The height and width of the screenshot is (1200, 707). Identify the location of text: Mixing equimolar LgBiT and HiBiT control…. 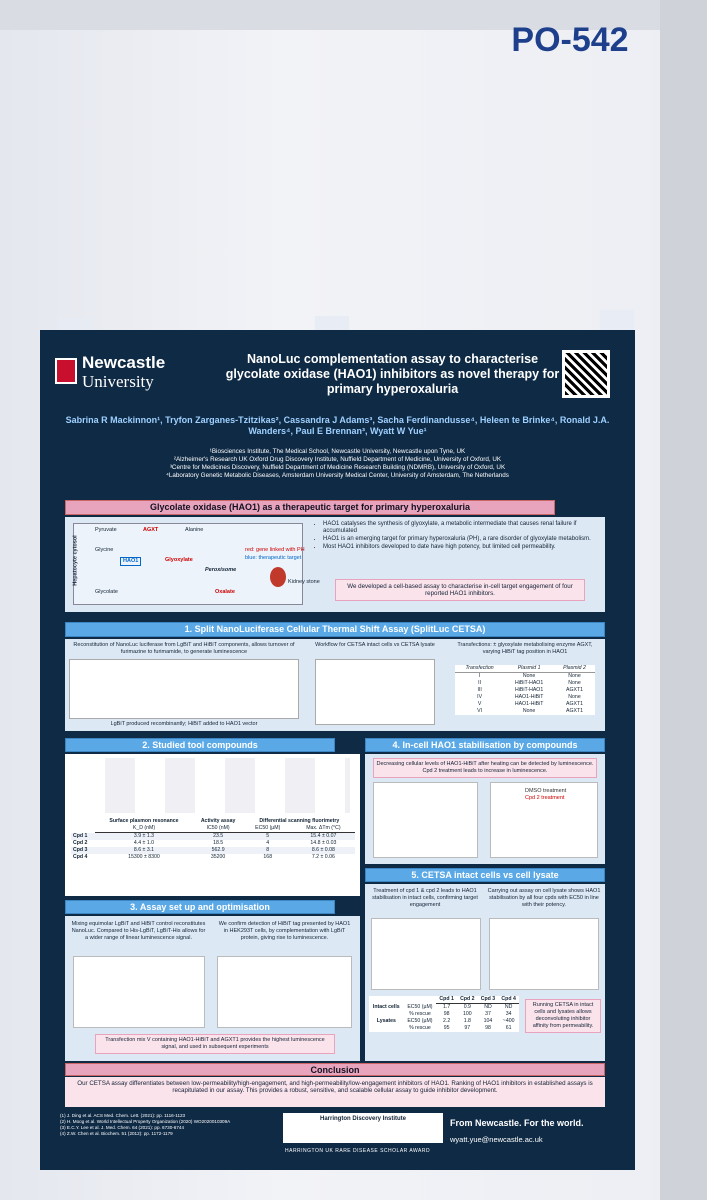
(138, 931).